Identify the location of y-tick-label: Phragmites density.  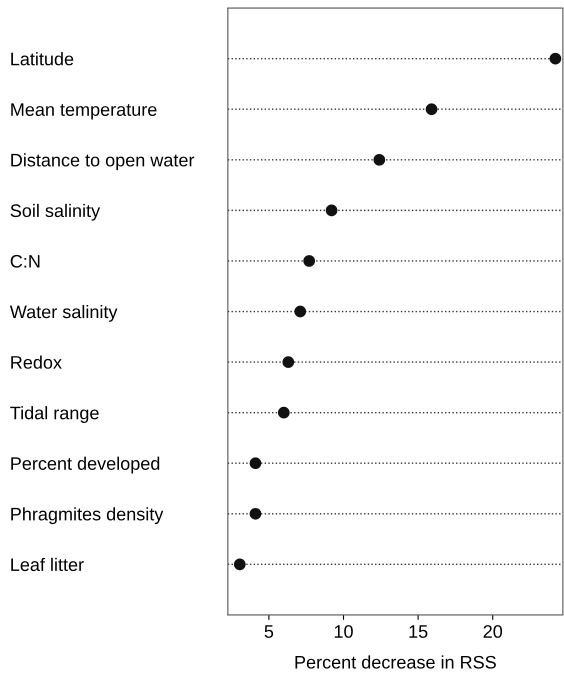
(87, 515).